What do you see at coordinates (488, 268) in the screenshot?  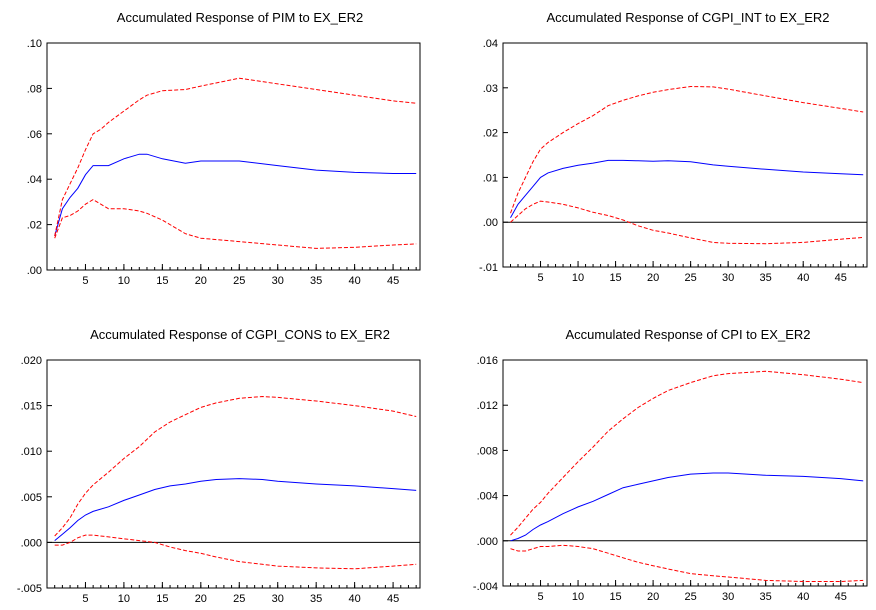 I see `y-tick-label: -.01` at bounding box center [488, 268].